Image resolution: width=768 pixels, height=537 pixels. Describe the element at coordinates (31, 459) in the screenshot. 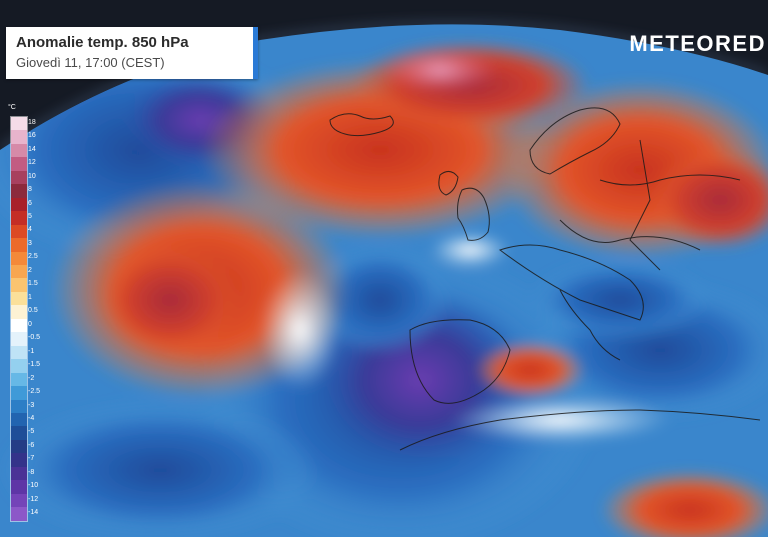

I see `legend-label: -7` at that location.